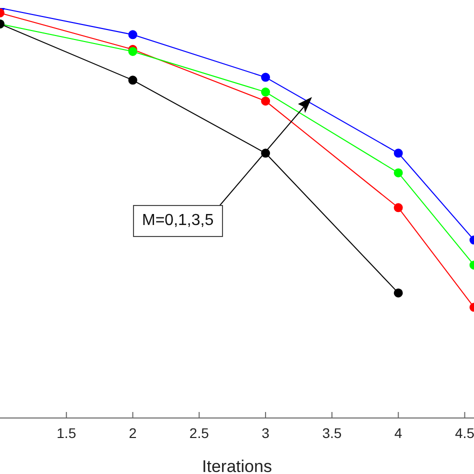 The image size is (474, 474). I want to click on x-tick-label: 4, so click(398, 432).